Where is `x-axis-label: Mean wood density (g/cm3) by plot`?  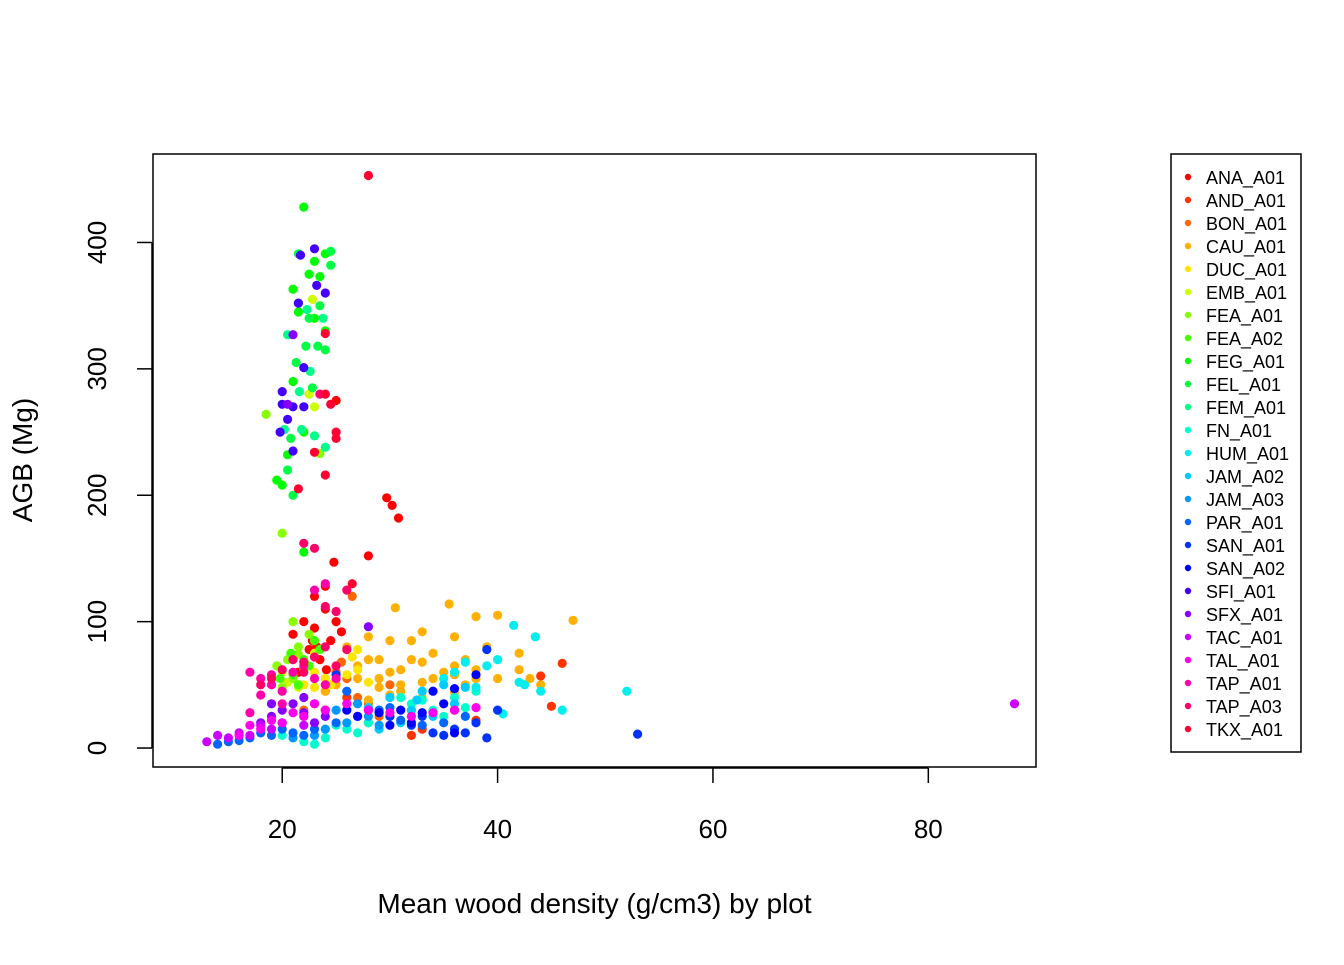 x-axis-label: Mean wood density (g/cm3) by plot is located at coordinates (594, 903).